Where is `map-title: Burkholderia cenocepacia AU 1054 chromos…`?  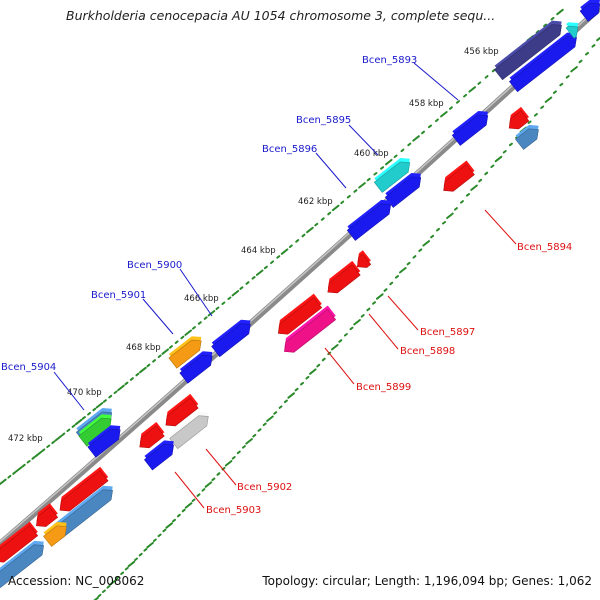
map-title: Burkholderia cenocepacia AU 1054 chromos… is located at coordinates (281, 15).